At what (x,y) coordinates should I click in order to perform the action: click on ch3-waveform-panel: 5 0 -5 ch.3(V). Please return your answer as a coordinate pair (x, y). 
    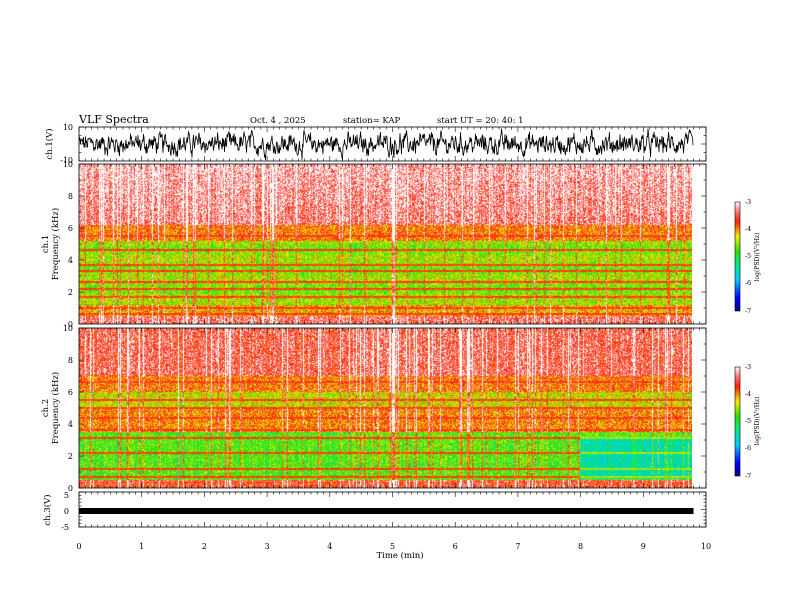
    Looking at the image, I should click on (374, 511).